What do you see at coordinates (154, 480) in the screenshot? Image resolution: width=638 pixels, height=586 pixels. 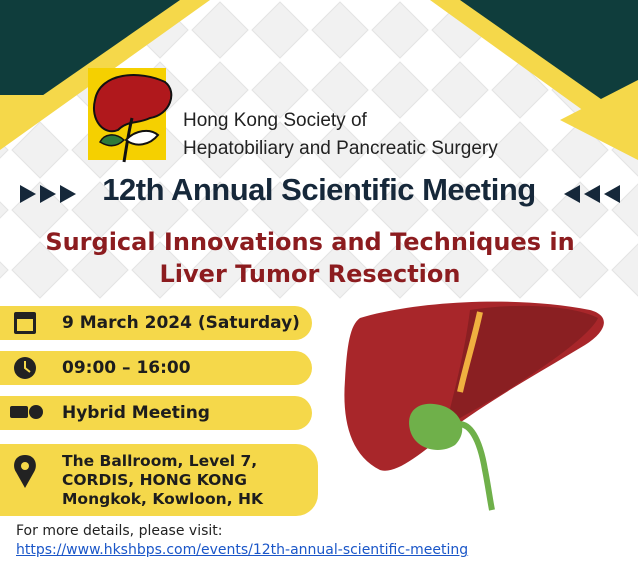 I see `venue-line: CORDIS, HONG KONG` at bounding box center [154, 480].